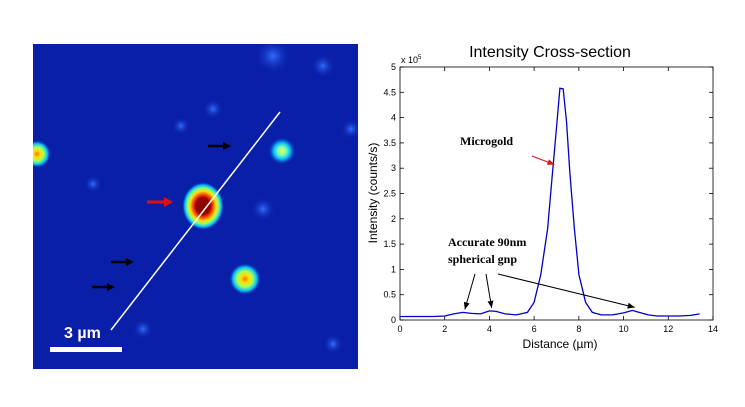 This screenshot has height=407, width=745. What do you see at coordinates (487, 242) in the screenshot?
I see `annotation-gnp-line1: Accurate 90nm` at bounding box center [487, 242].